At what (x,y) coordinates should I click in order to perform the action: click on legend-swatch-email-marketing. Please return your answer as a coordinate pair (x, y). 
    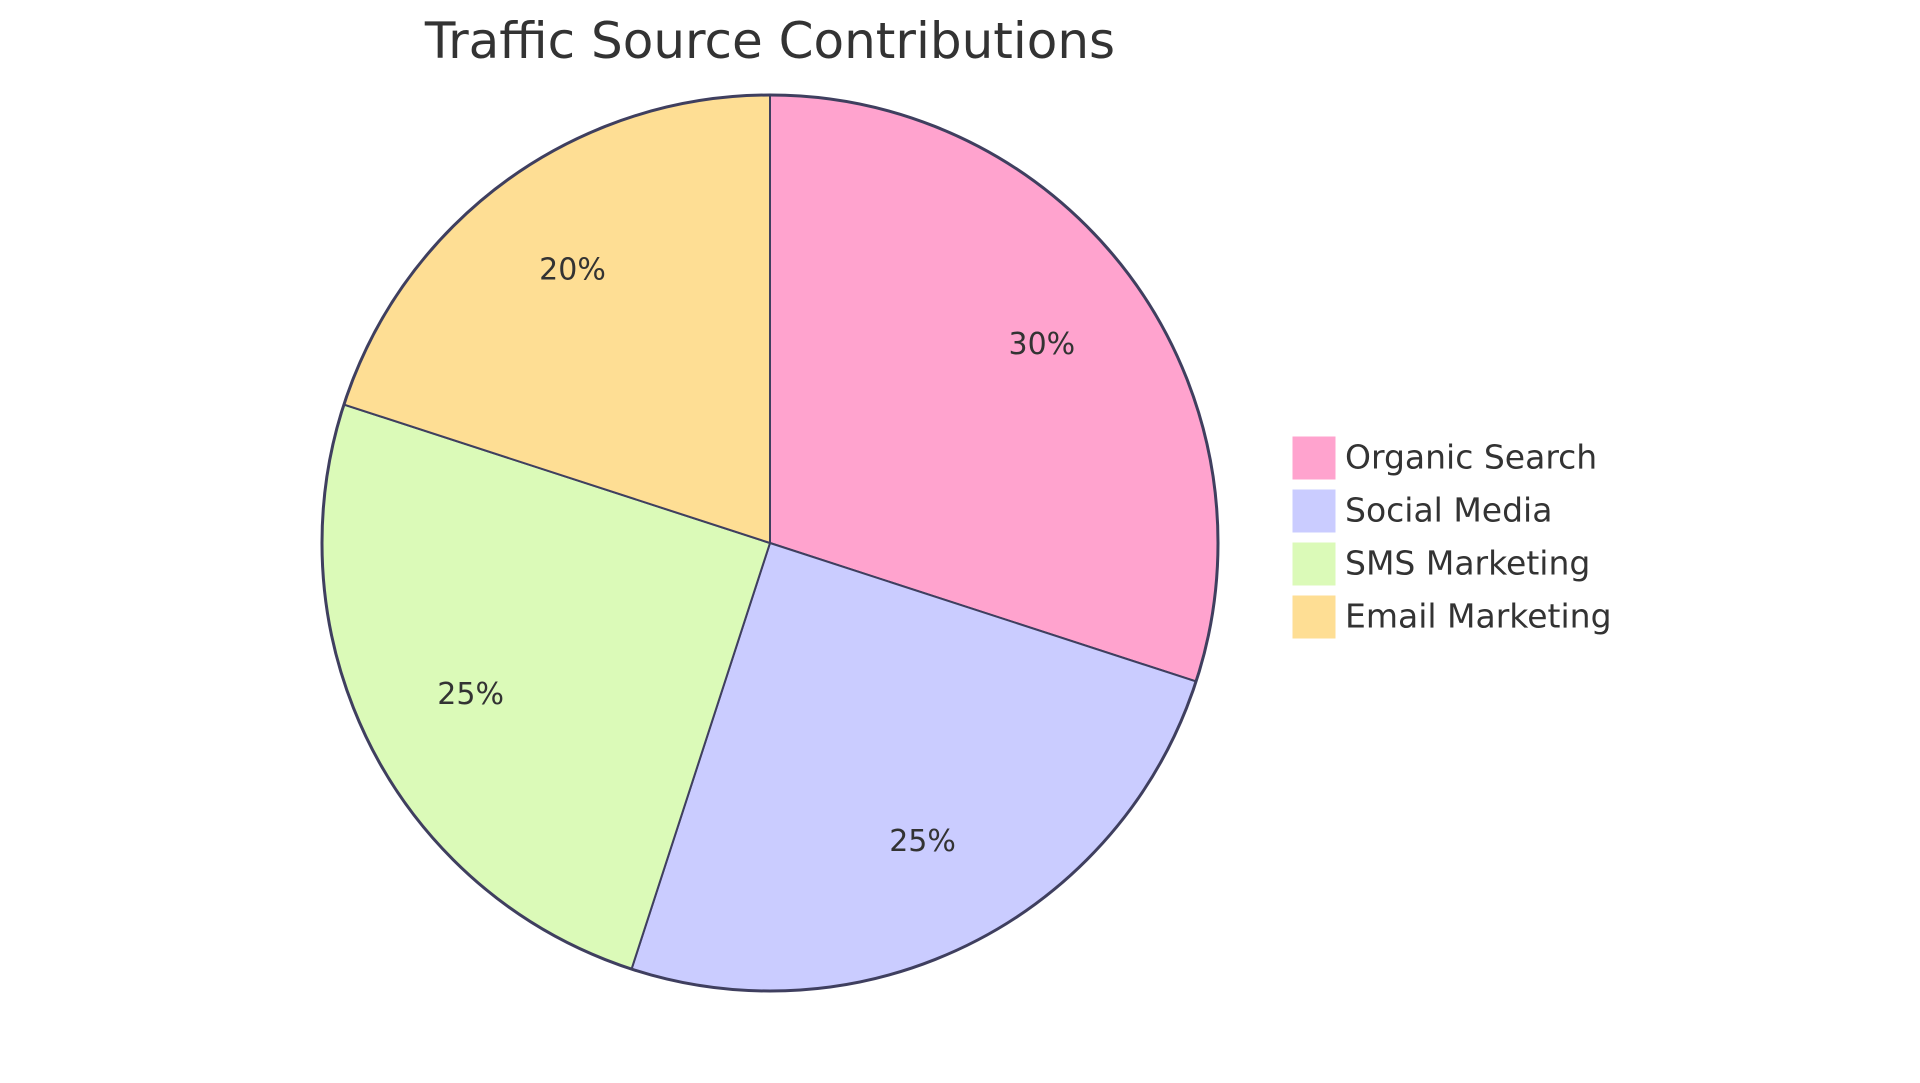
    Looking at the image, I should click on (1314, 617).